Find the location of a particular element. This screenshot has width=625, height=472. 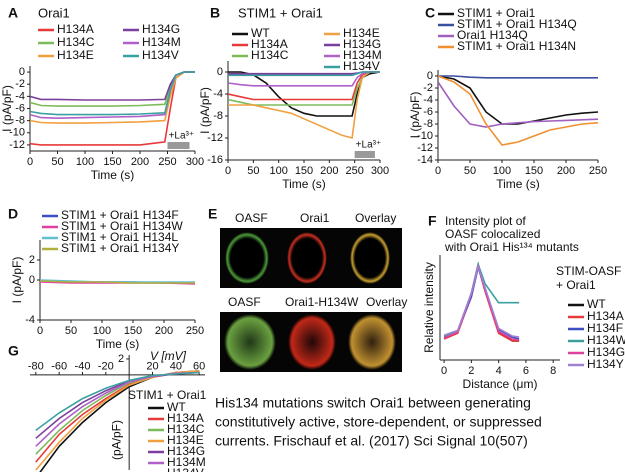

x-tick-label: -20 is located at coordinates (106, 367).